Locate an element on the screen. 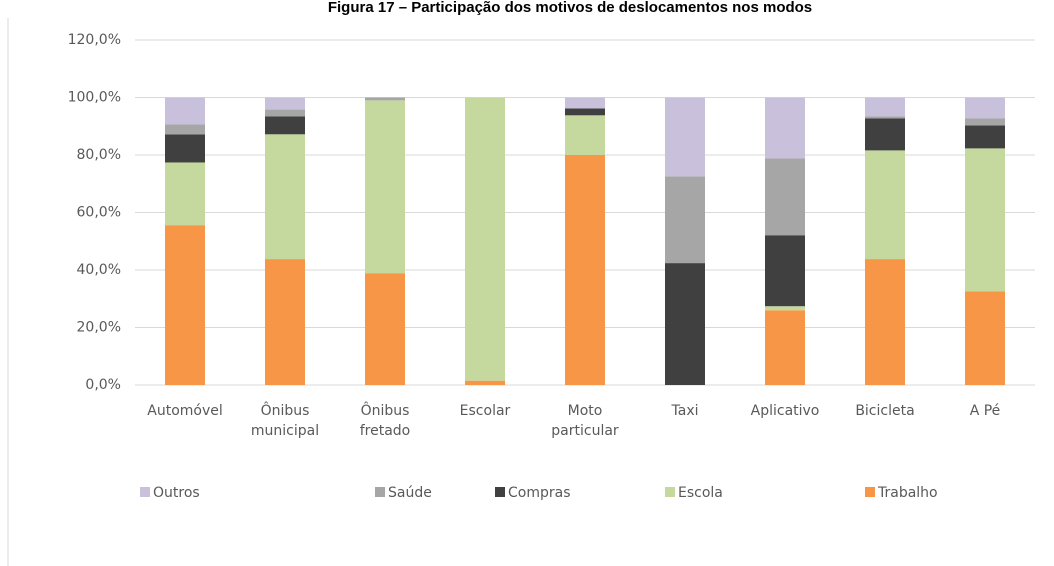 This screenshot has height=566, width=1054. y-tick-label: 60,0% is located at coordinates (99, 213).